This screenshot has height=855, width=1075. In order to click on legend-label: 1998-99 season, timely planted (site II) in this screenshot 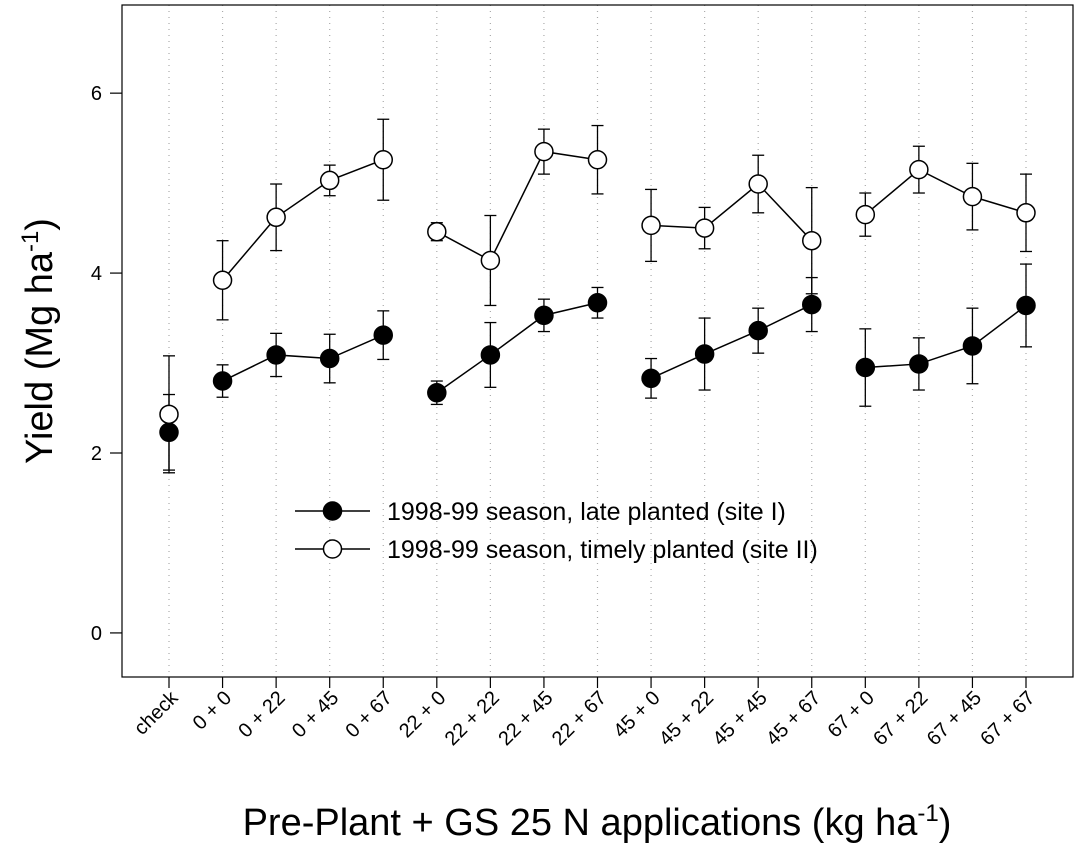, I will do `click(602, 550)`.